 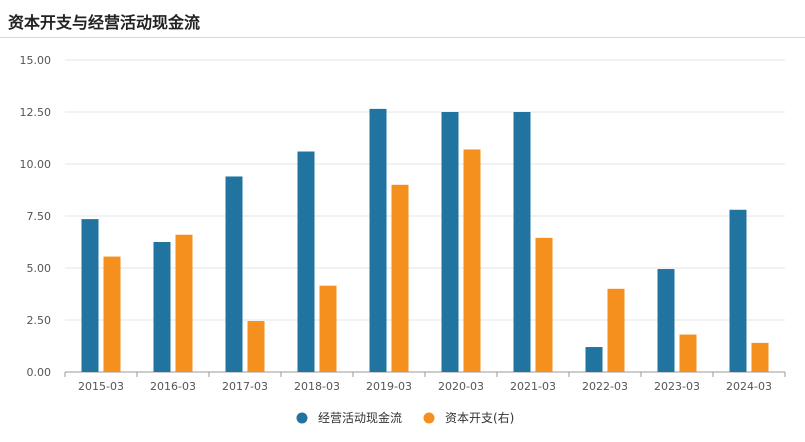 What do you see at coordinates (36, 164) in the screenshot?
I see `y-tick-label: 10.00` at bounding box center [36, 164].